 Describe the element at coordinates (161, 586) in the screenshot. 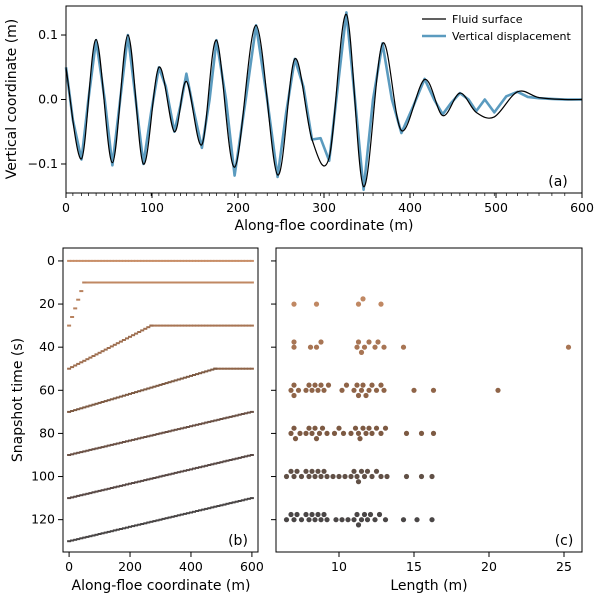

I see `panel-b-x-axis-label: Along-floe coordinate (m)` at that location.